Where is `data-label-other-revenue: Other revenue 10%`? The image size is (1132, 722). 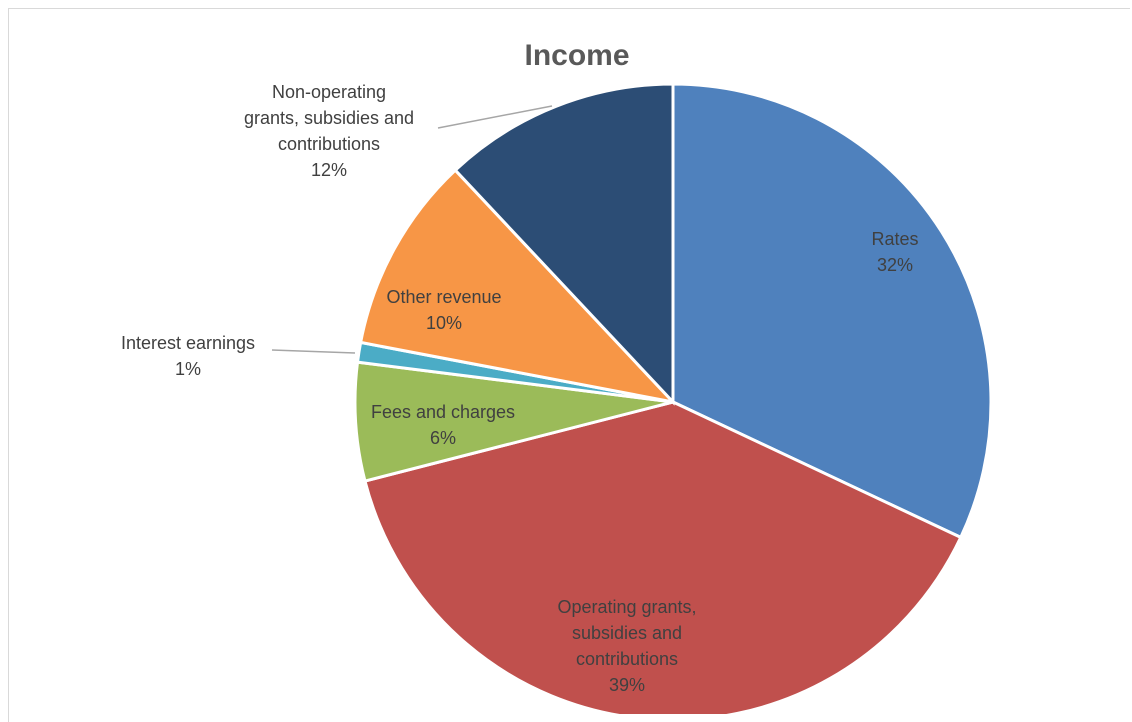 data-label-other-revenue: Other revenue 10% is located at coordinates (443, 310).